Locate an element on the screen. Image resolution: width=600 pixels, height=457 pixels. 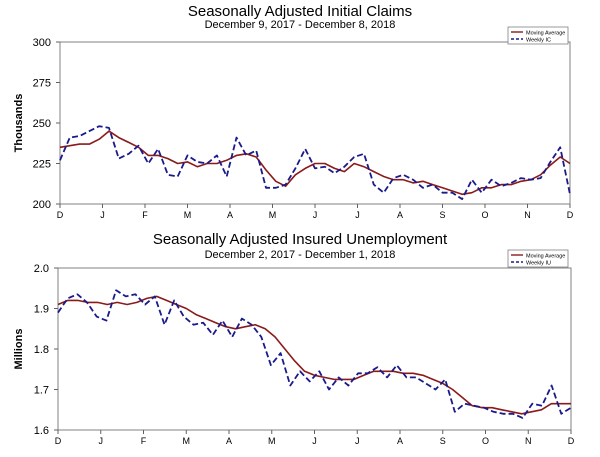
chart2-subtitle: December 2, 2017 - December 1, 2018 is located at coordinates (300, 255).